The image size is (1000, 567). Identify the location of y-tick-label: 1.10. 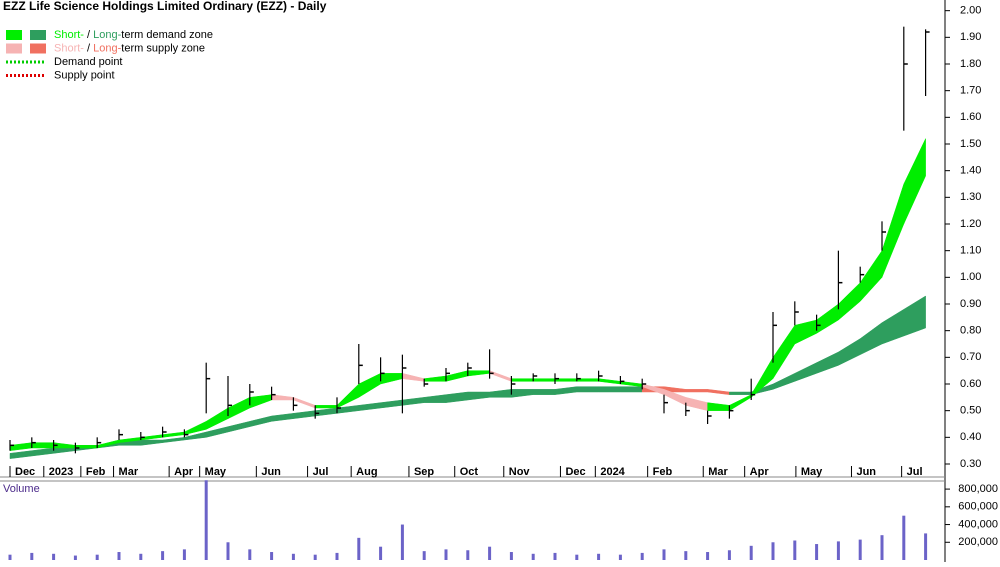
(970, 251).